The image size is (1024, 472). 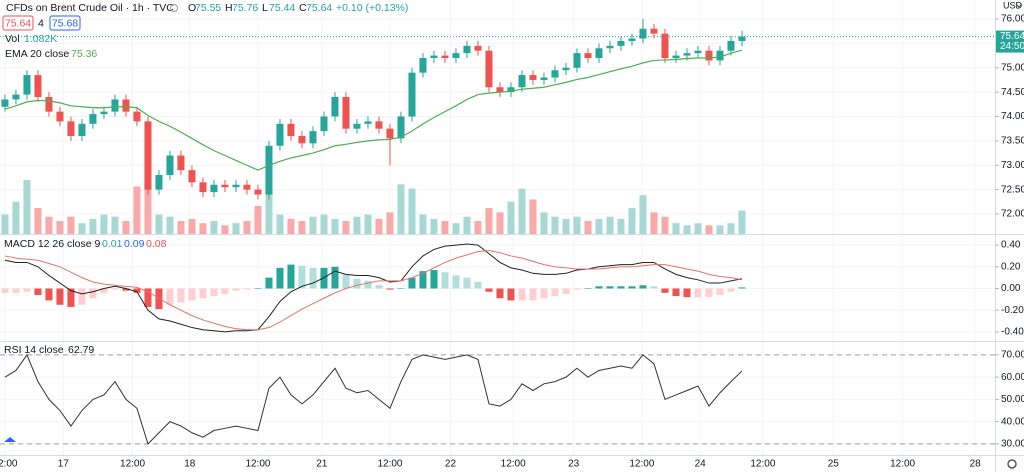 I want to click on ask-price: 75.68, so click(x=65, y=23).